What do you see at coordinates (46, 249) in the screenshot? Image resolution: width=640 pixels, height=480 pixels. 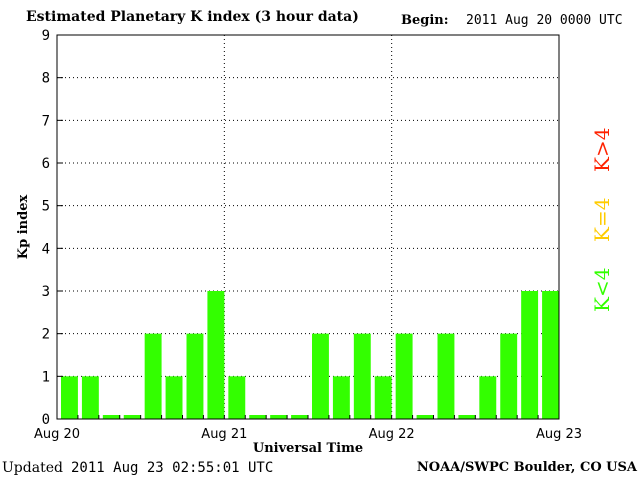 I see `y-tick-label: 4` at bounding box center [46, 249].